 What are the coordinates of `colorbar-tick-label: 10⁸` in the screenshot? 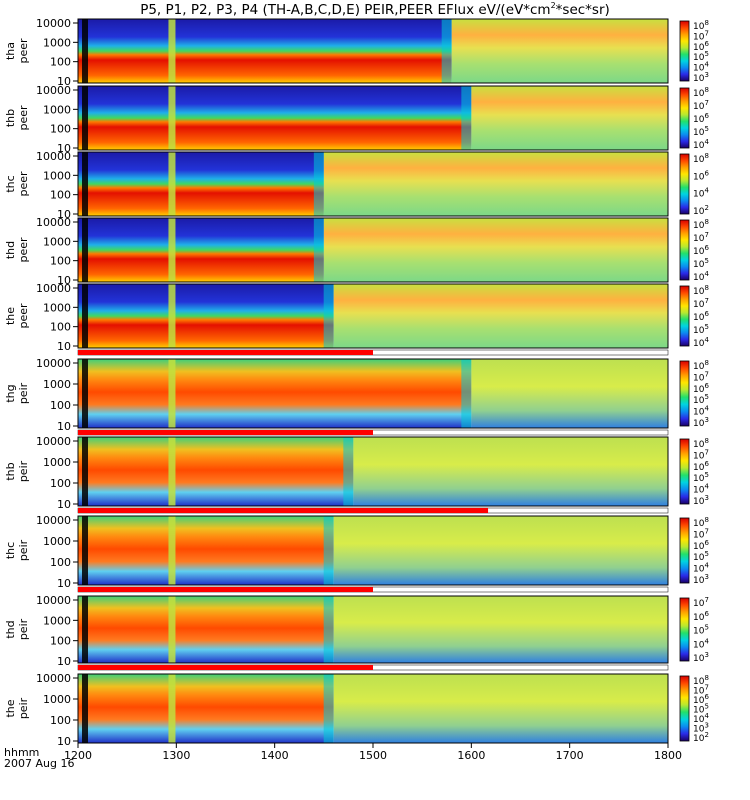 It's located at (701, 158).